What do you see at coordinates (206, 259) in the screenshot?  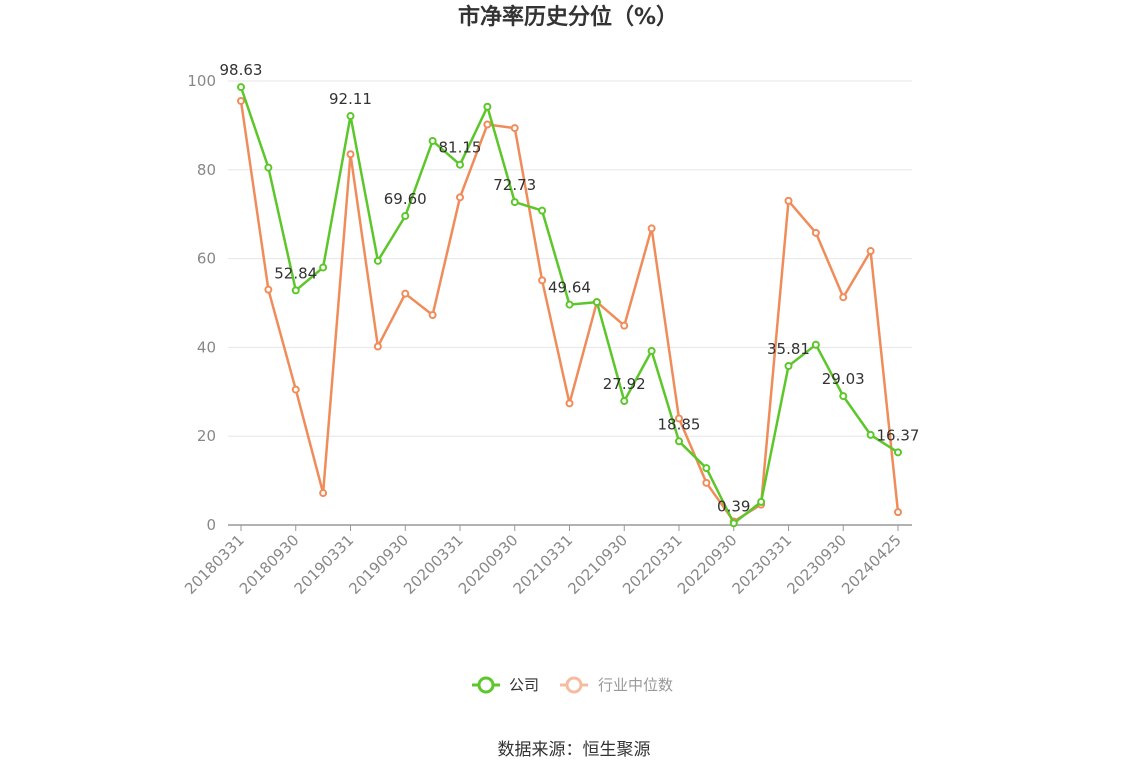 I see `y-tick-label-60: 60` at bounding box center [206, 259].